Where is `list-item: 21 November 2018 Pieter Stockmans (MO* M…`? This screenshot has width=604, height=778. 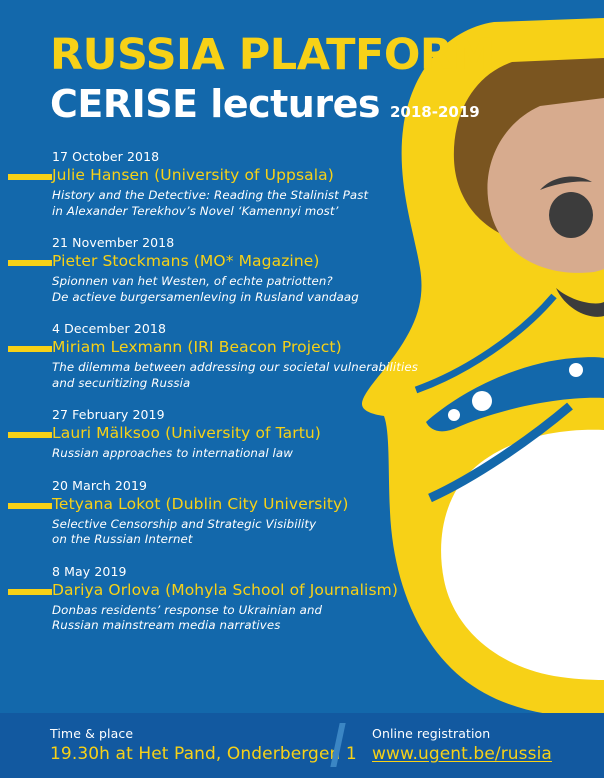
list-item: 21 November 2018 Pieter Stockmans (MO* M… is located at coordinates (215, 269).